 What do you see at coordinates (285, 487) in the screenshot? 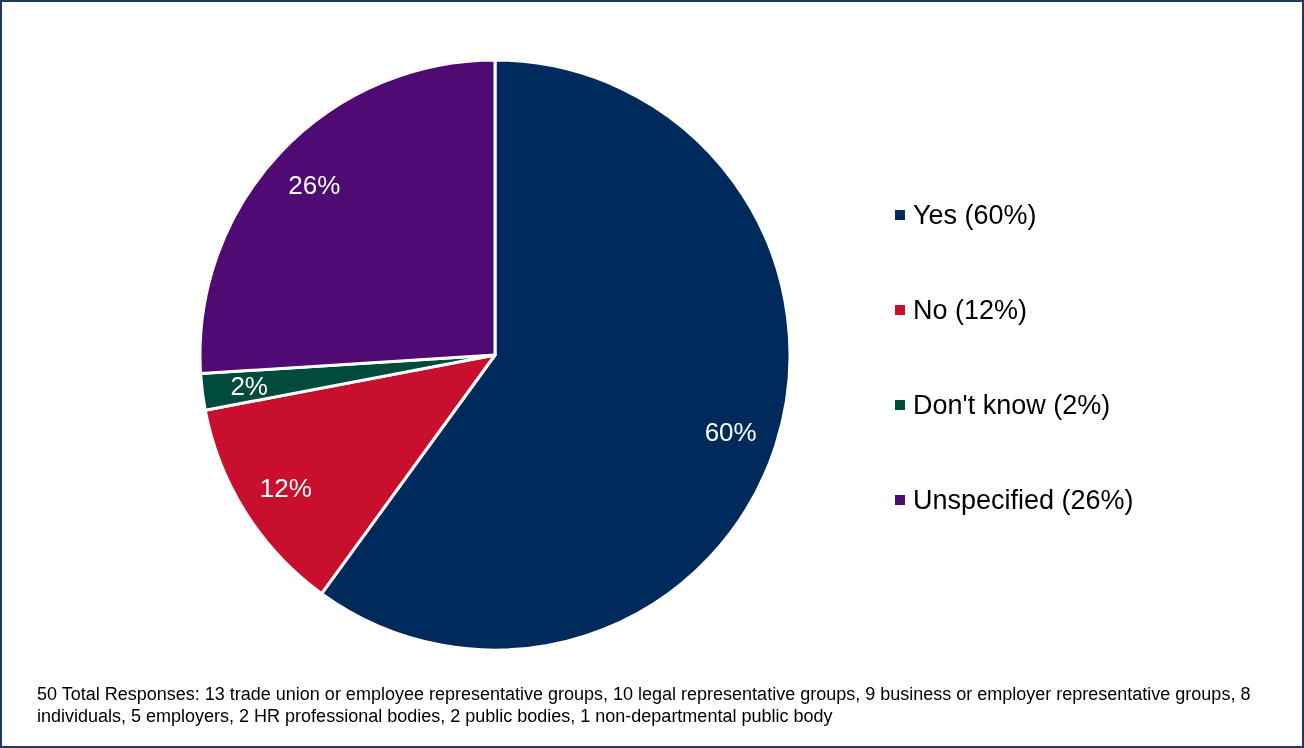
I see `data-label: 12%` at bounding box center [285, 487].